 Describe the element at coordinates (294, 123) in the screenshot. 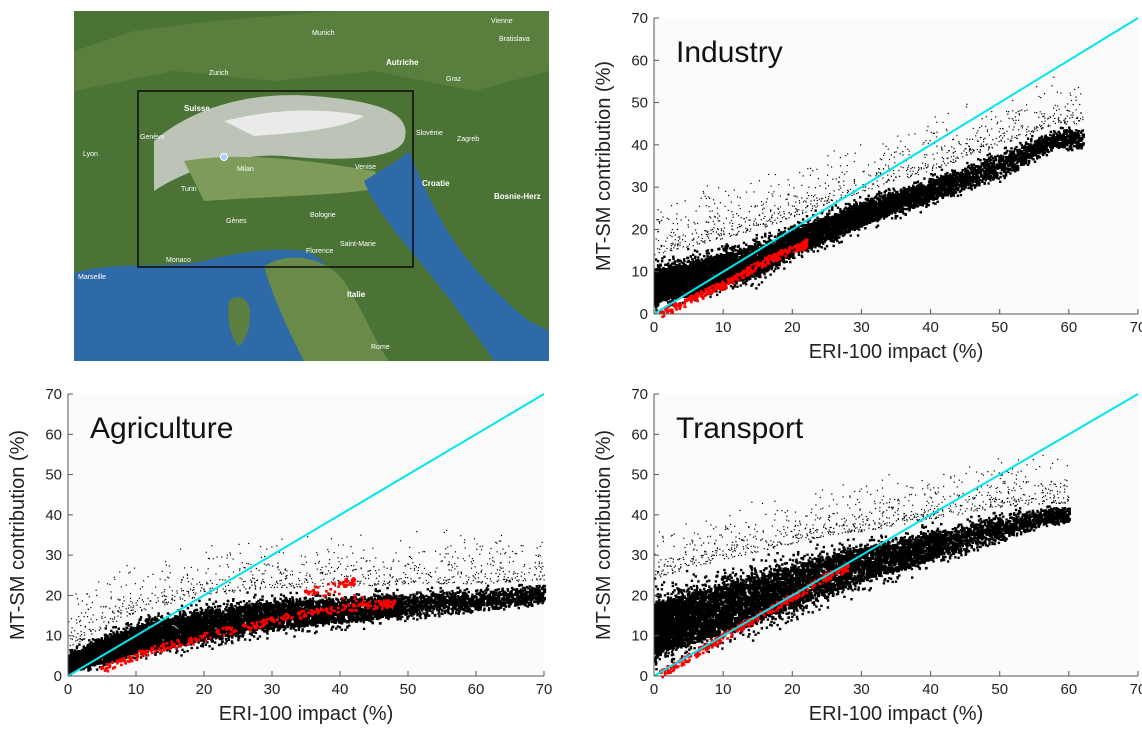

I see `map-alps-snow` at that location.